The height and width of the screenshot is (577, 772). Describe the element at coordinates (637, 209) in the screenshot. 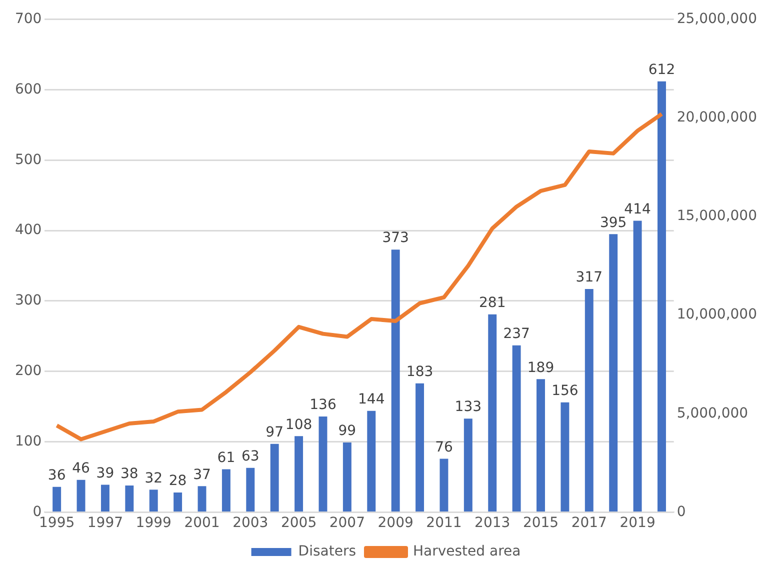

I see `data-label: 414` at that location.